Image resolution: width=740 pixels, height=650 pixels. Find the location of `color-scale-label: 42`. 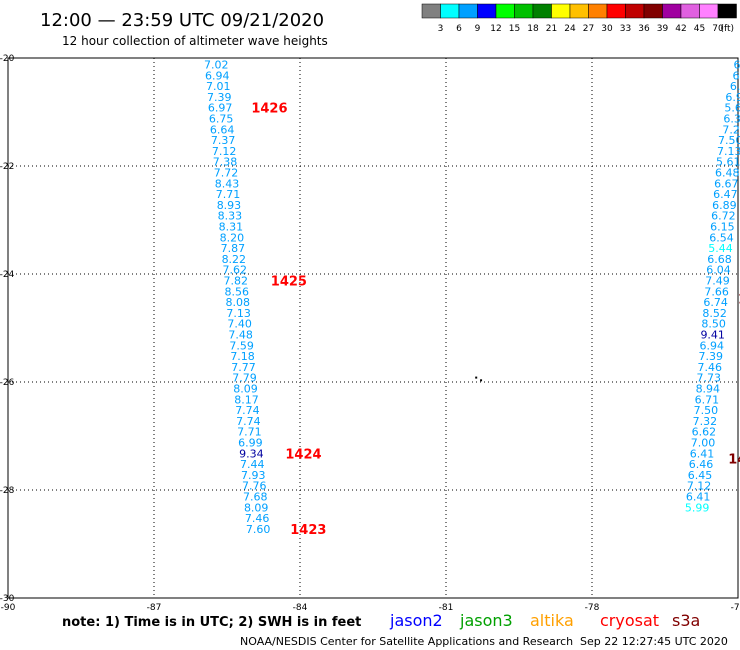

color-scale-label: 42 is located at coordinates (680, 29).